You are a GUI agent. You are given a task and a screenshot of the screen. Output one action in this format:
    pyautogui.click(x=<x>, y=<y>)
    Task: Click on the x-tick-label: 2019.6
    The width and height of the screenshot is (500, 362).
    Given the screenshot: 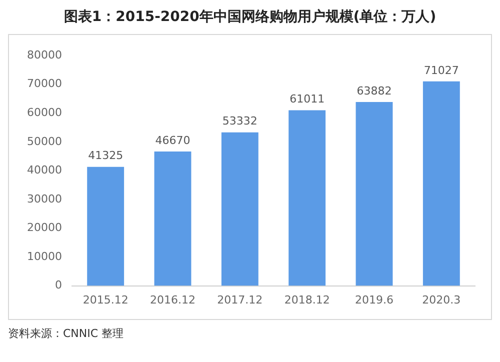 What is the action you would take?
    pyautogui.click(x=374, y=299)
    